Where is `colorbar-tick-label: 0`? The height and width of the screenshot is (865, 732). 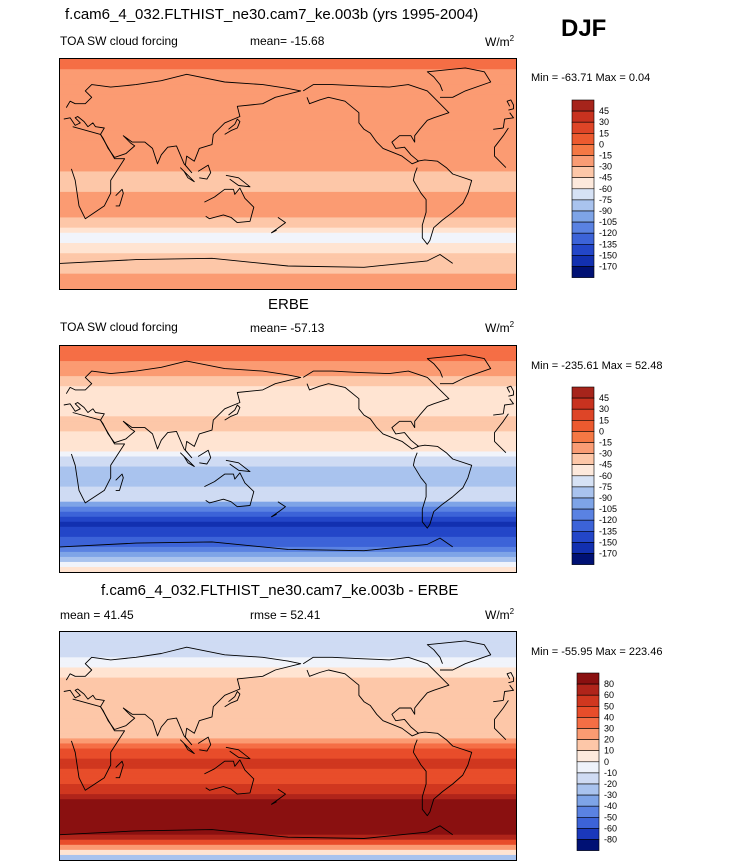 colorbar-tick-label: 0 is located at coordinates (606, 762).